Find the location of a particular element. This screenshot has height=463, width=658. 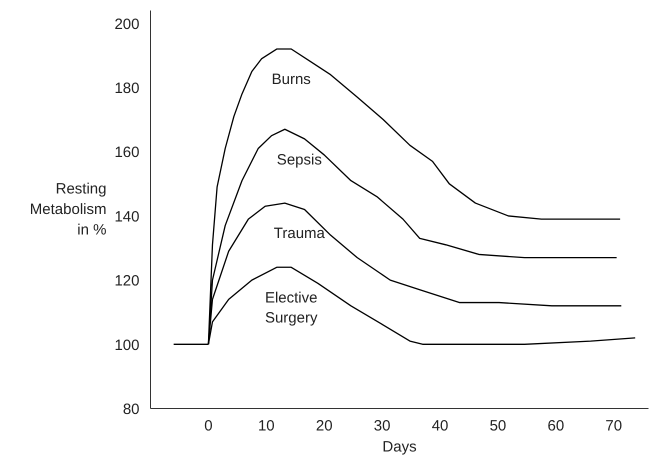

series-label: Trauma is located at coordinates (300, 233).